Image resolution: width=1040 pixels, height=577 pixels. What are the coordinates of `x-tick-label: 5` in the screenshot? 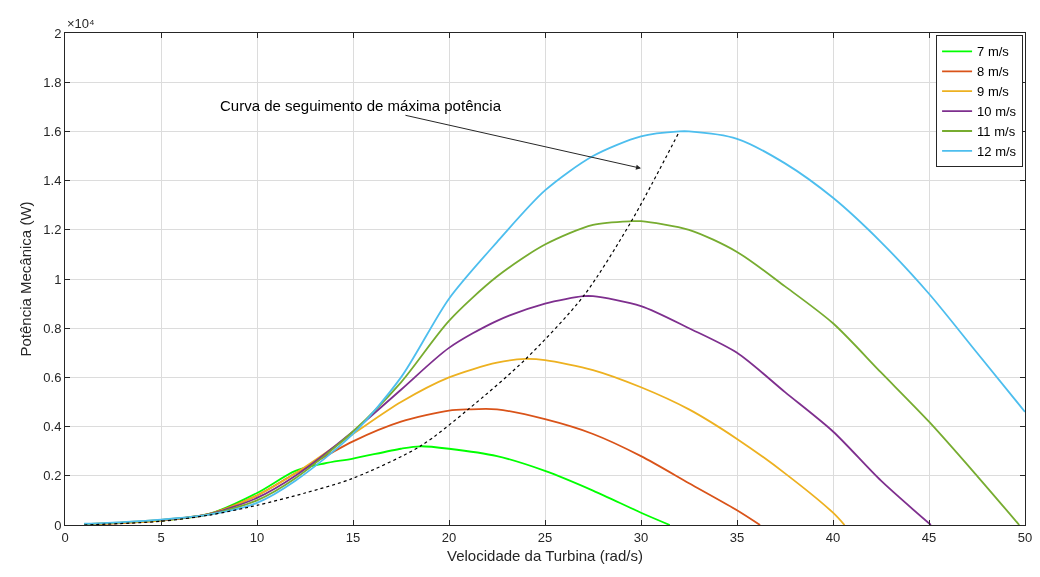 It's located at (161, 537).